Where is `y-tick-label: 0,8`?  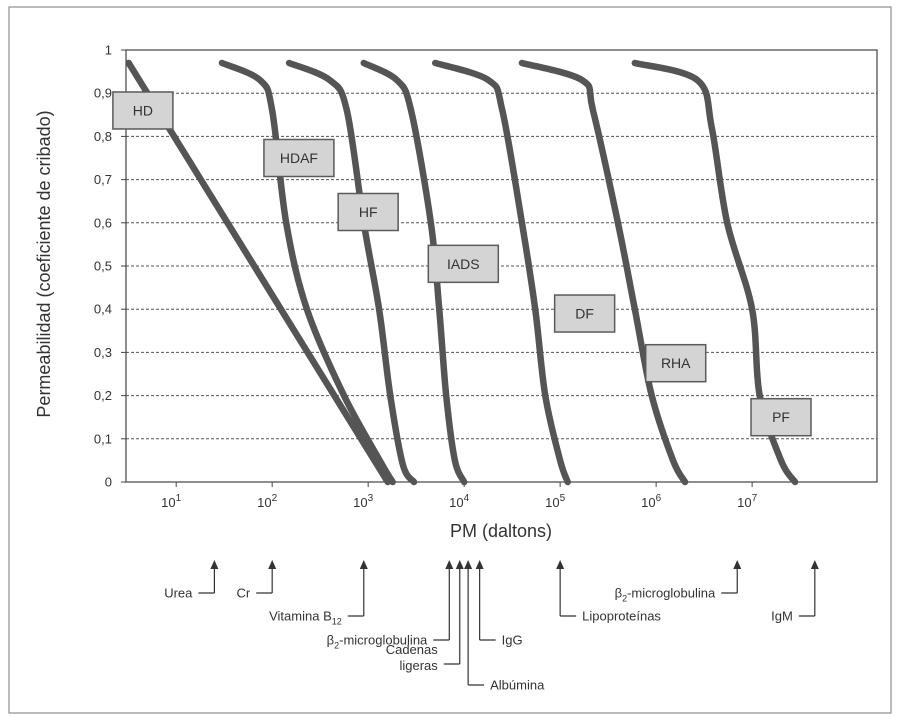 y-tick-label: 0,8 is located at coordinates (103, 136).